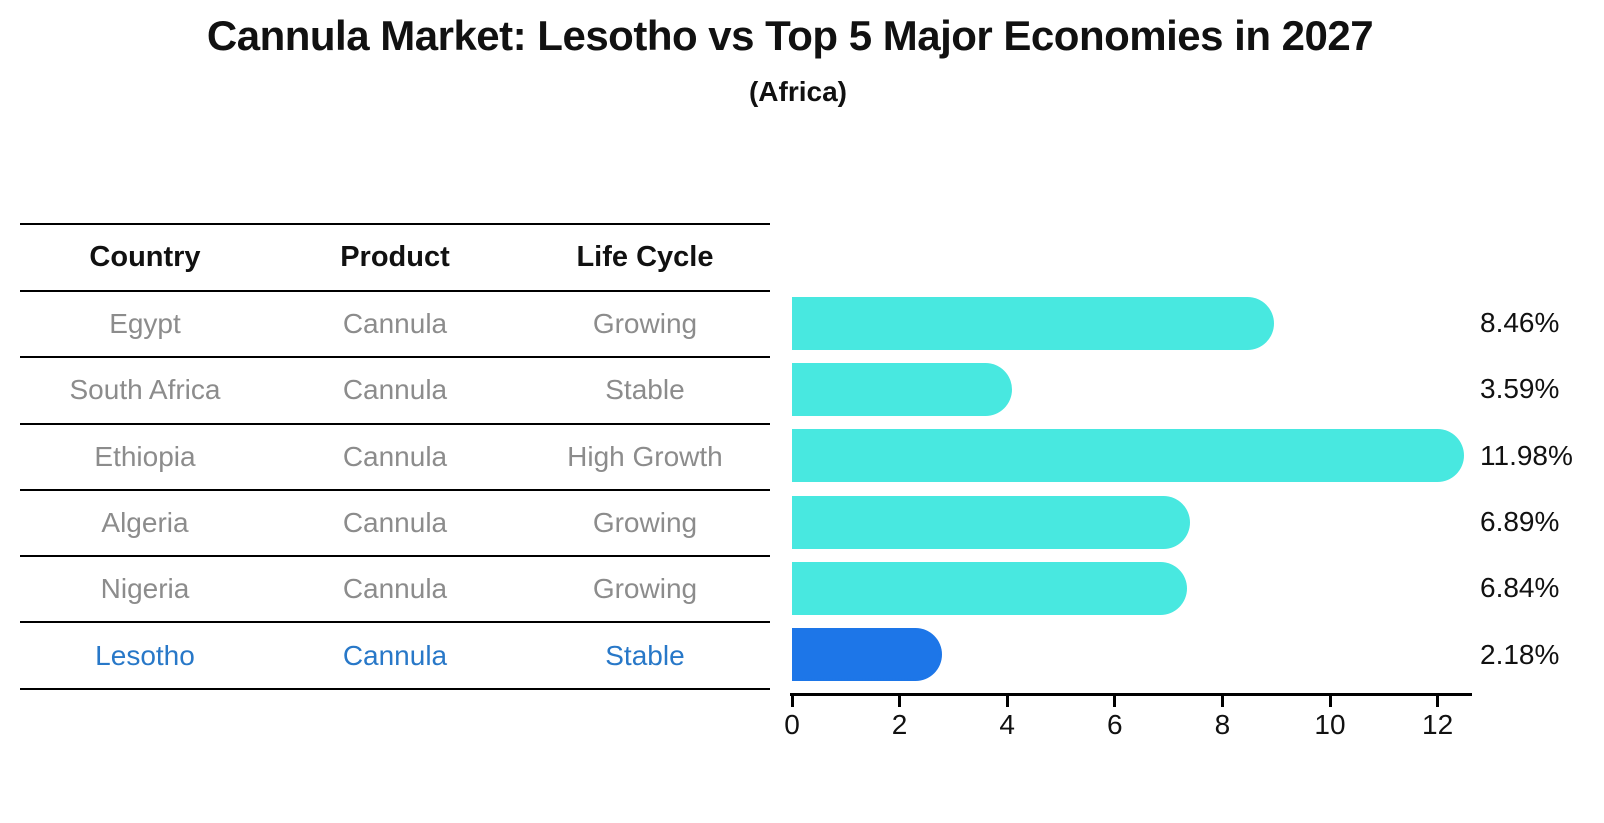  Describe the element at coordinates (145, 456) in the screenshot. I see `country-cell: Ethiopia` at that location.